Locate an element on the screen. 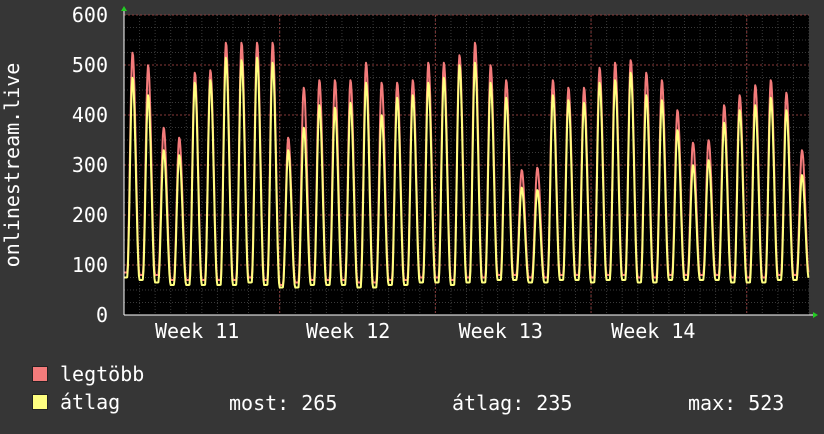 Image resolution: width=824 pixels, height=434 pixels. y-tick-label: 500 is located at coordinates (90, 65).